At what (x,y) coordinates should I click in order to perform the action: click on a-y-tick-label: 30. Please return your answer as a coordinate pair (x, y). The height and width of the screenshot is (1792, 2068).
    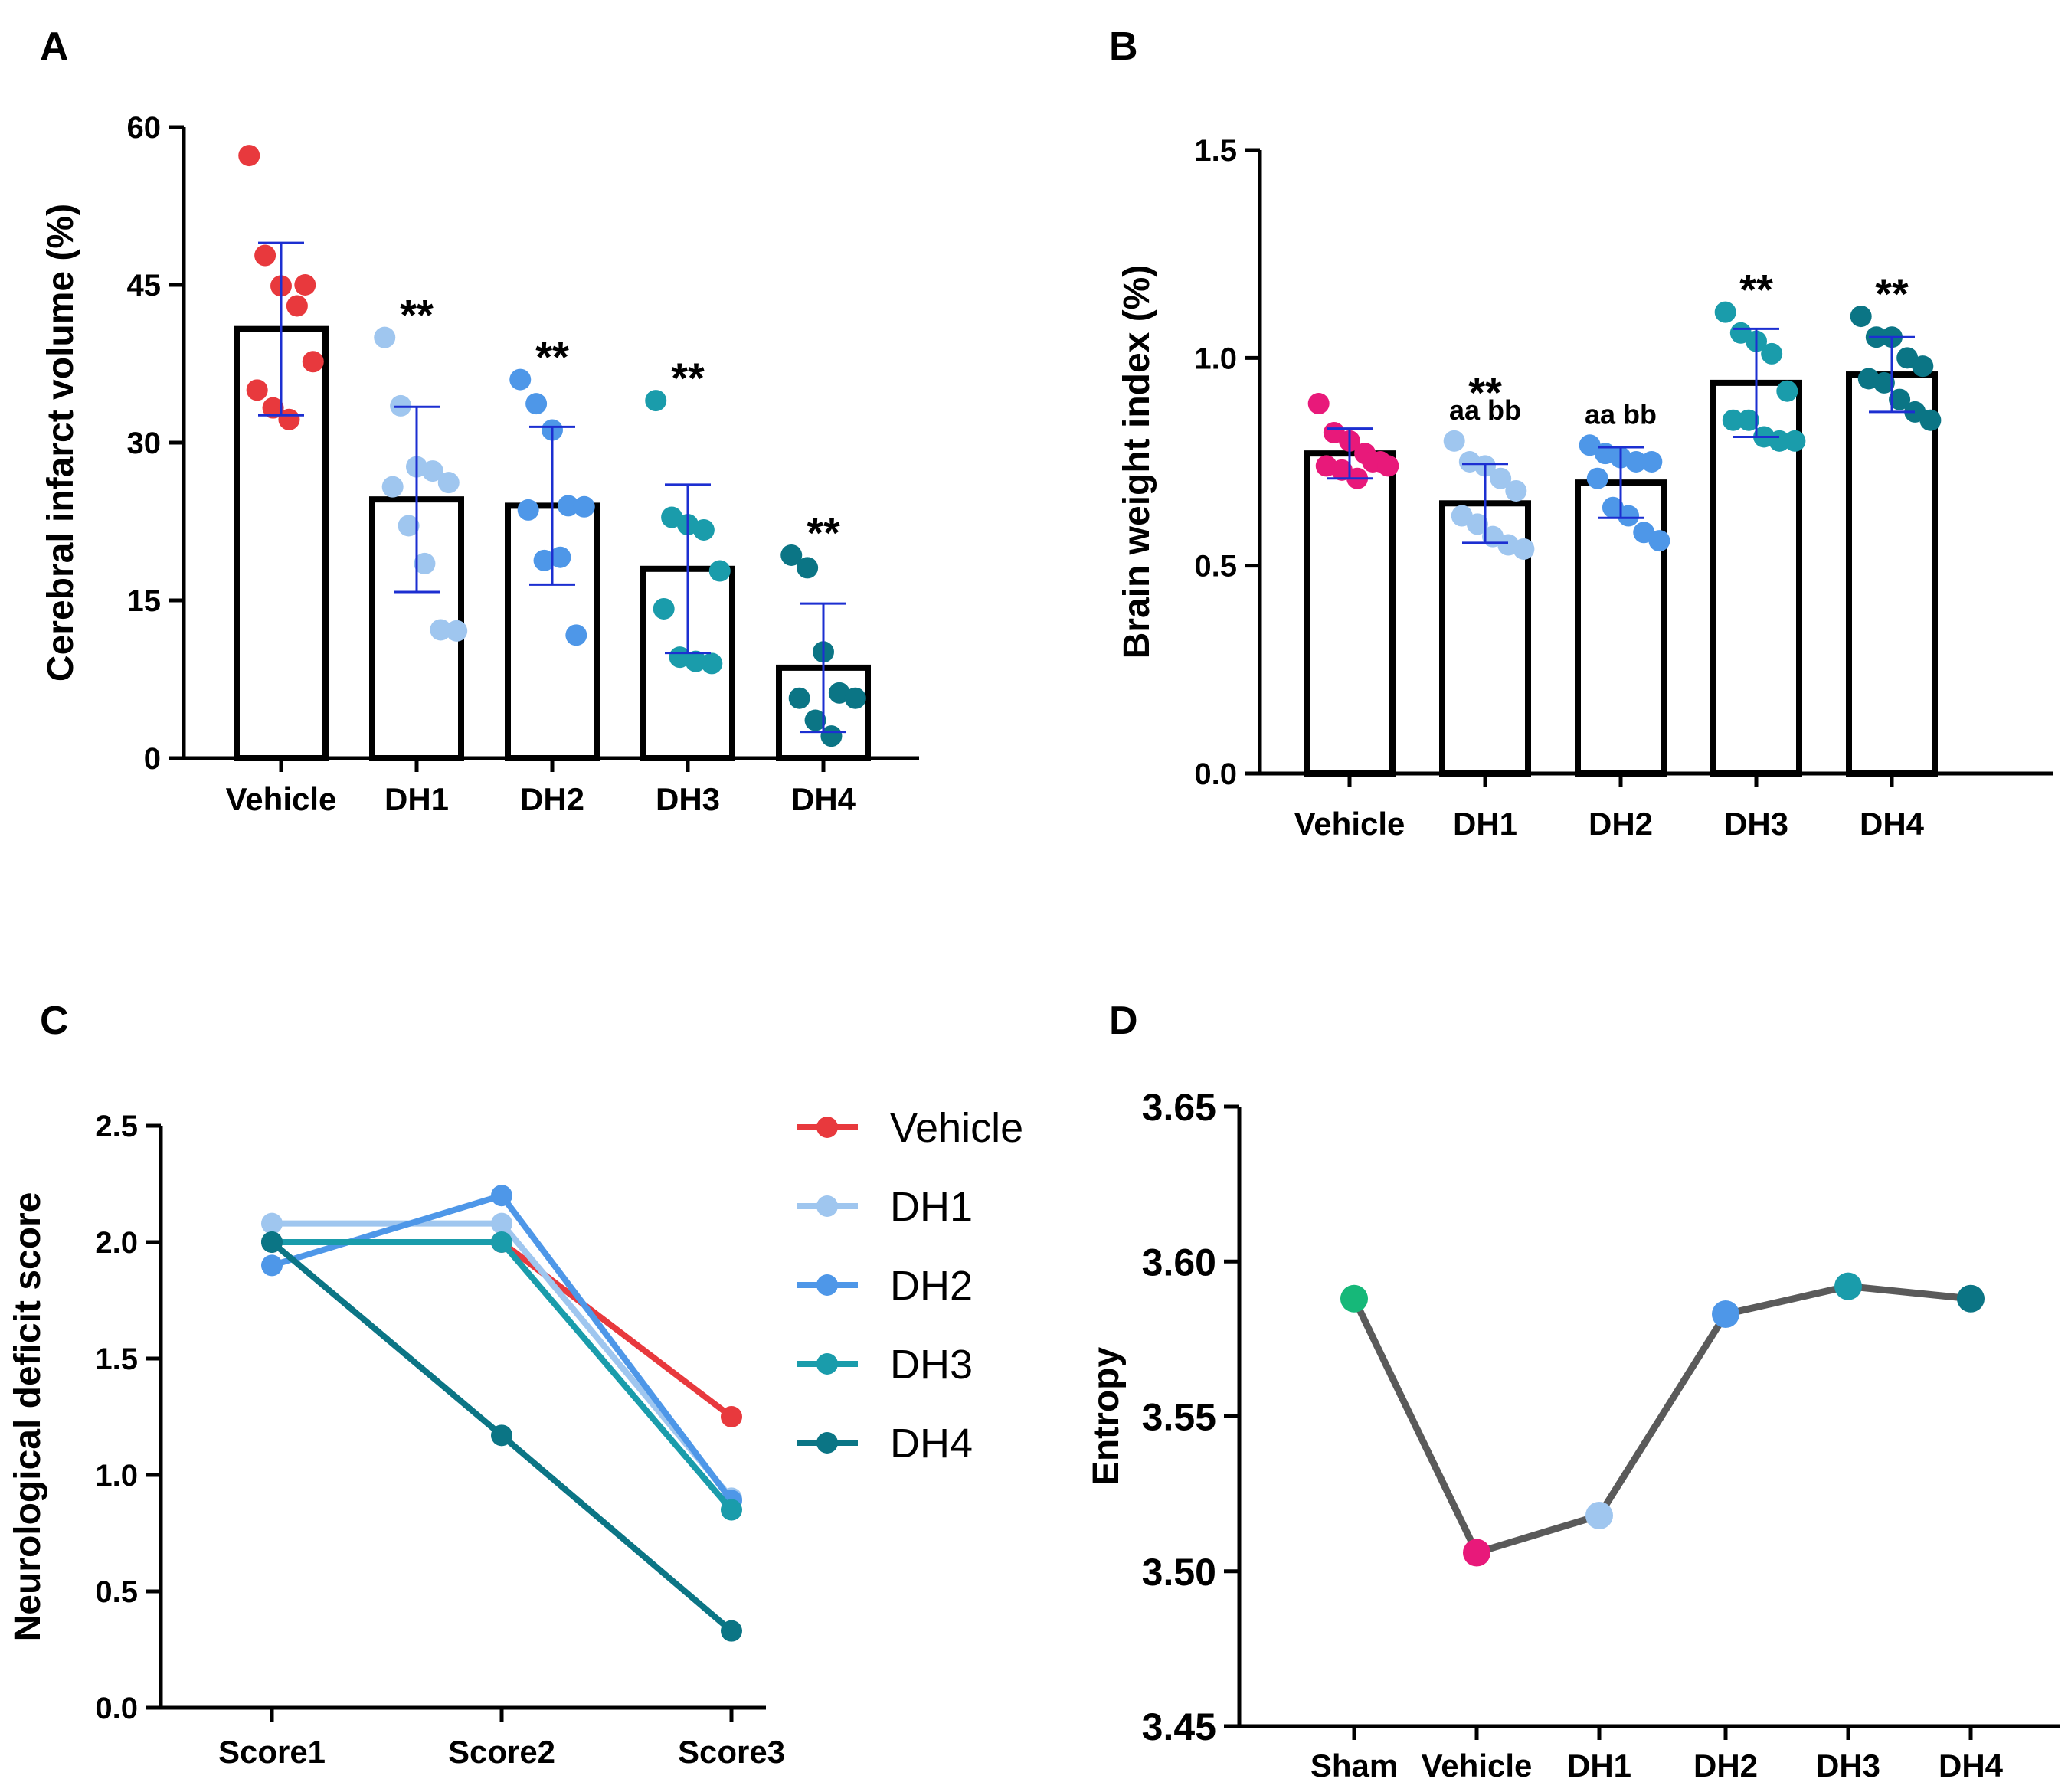
    Looking at the image, I should click on (144, 444).